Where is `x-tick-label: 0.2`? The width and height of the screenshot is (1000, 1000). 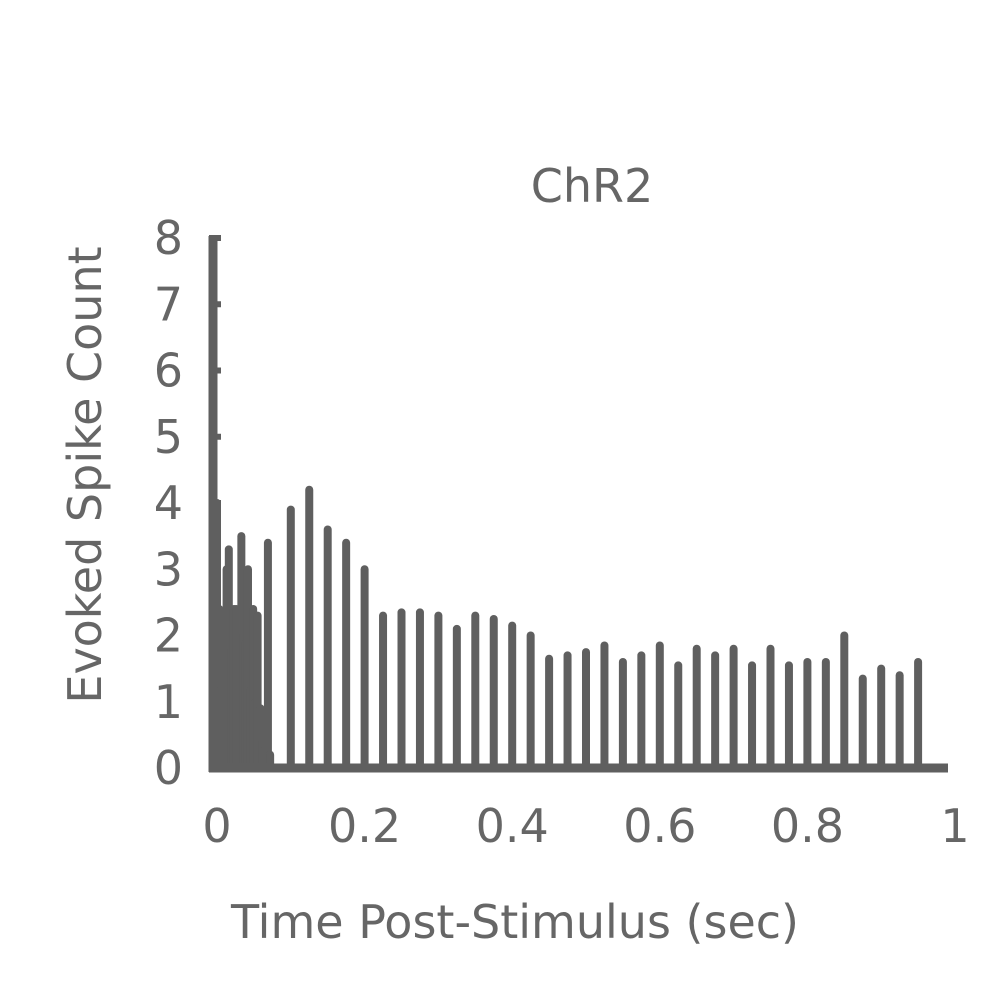 x-tick-label: 0.2 is located at coordinates (364, 826).